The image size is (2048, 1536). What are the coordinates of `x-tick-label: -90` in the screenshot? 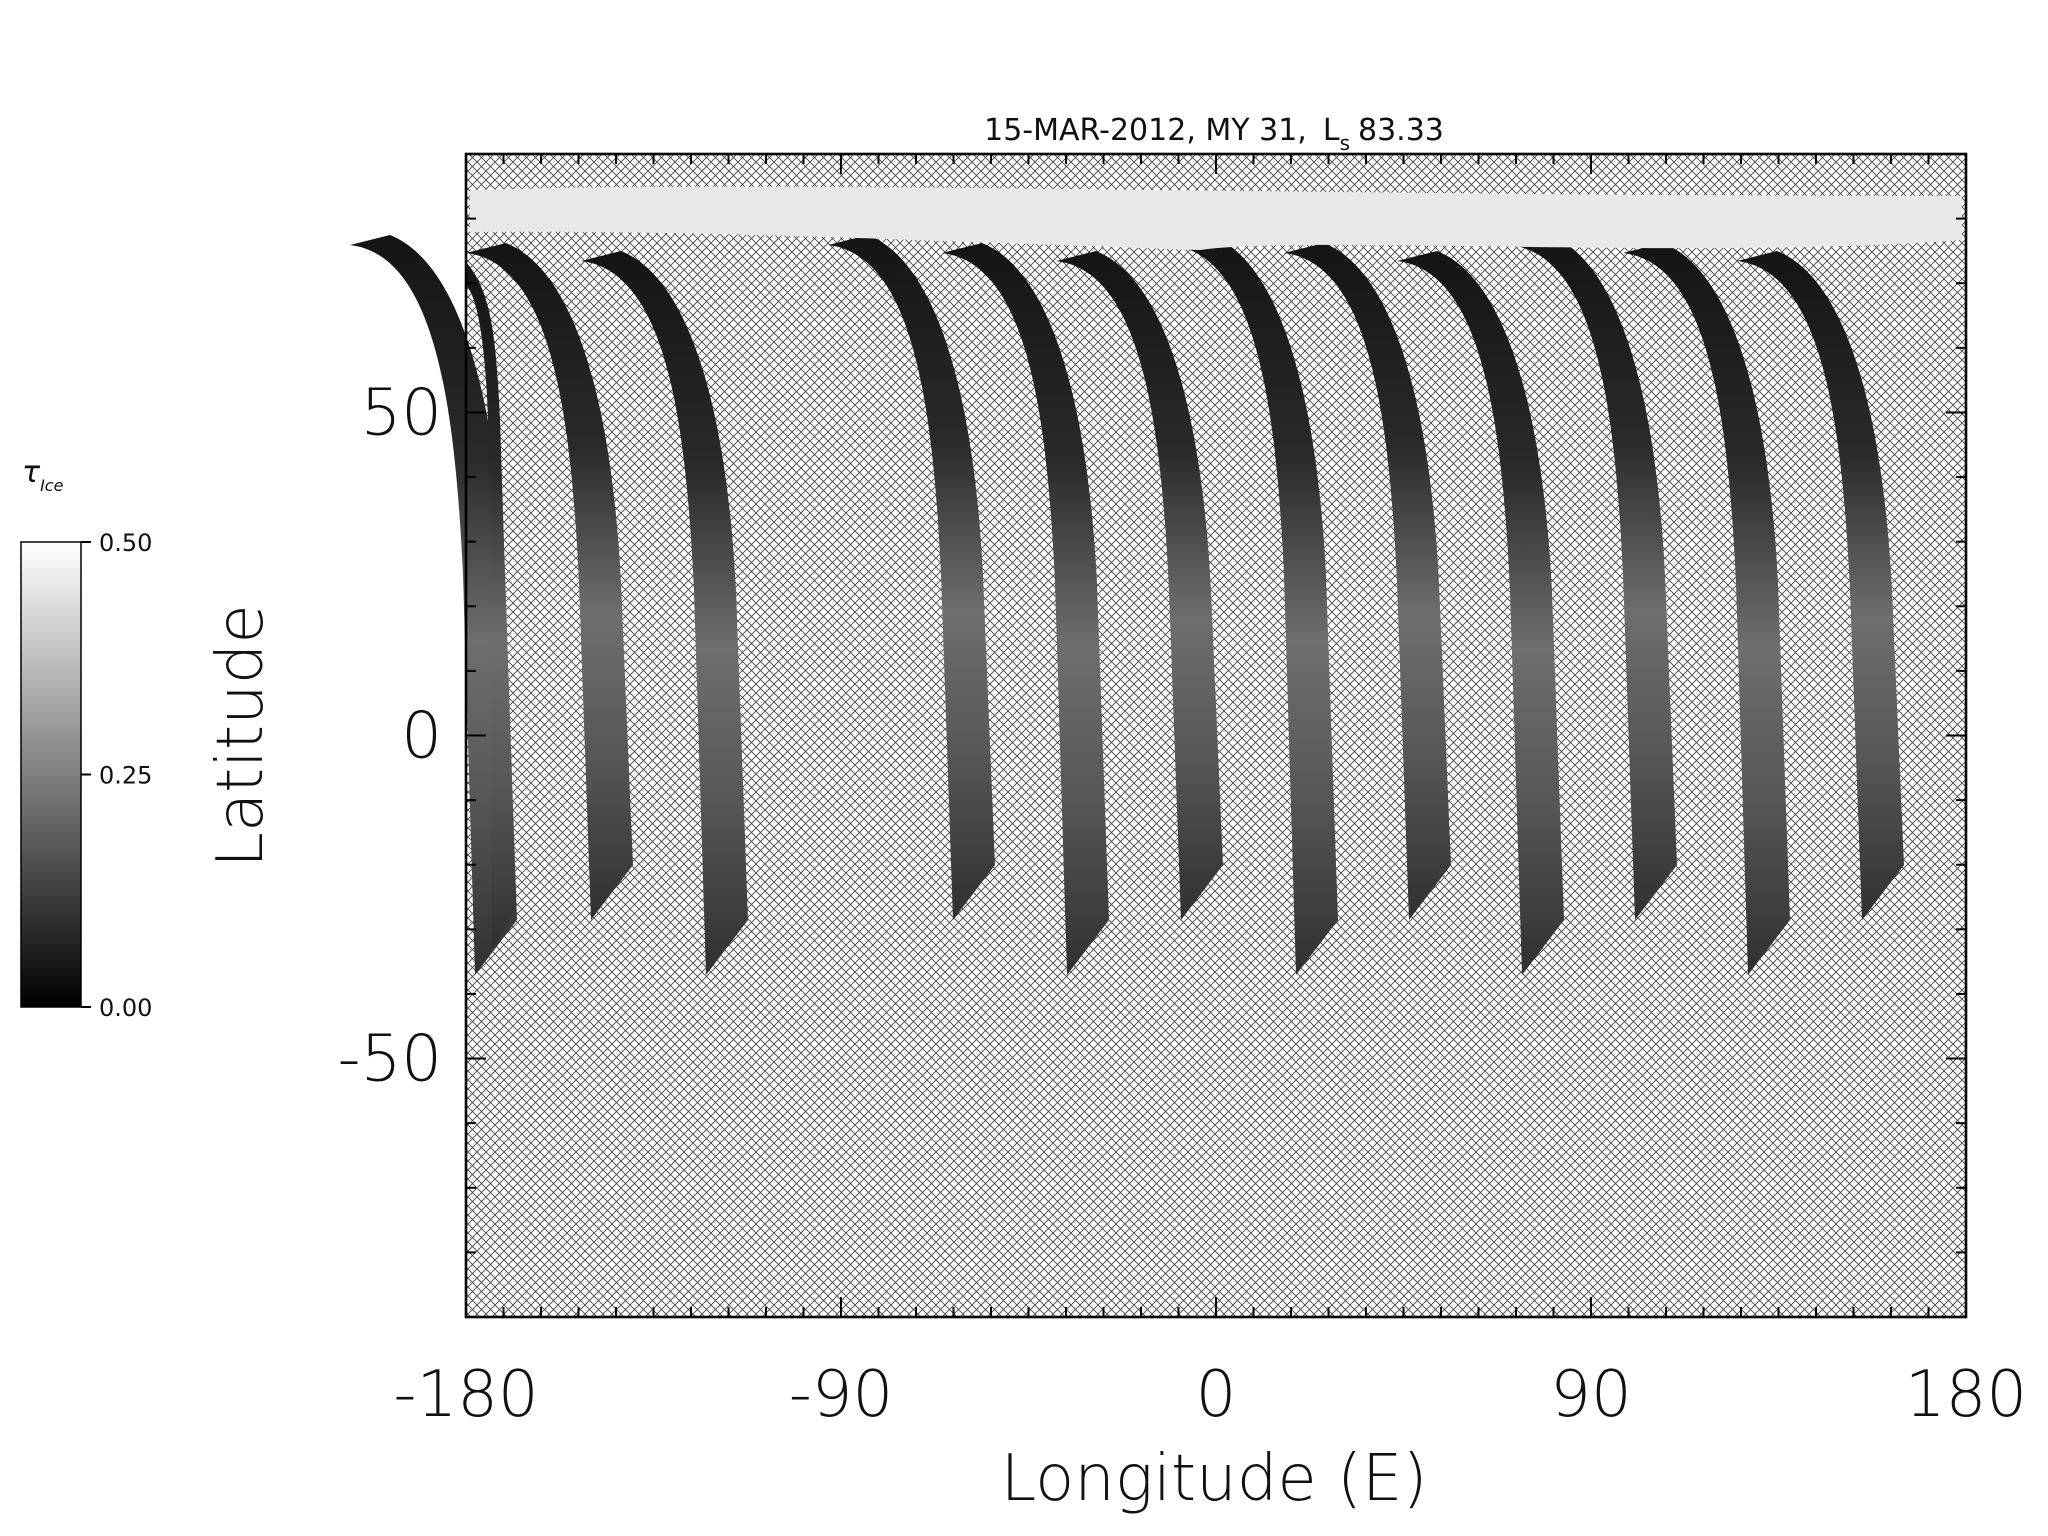 It's located at (841, 1395).